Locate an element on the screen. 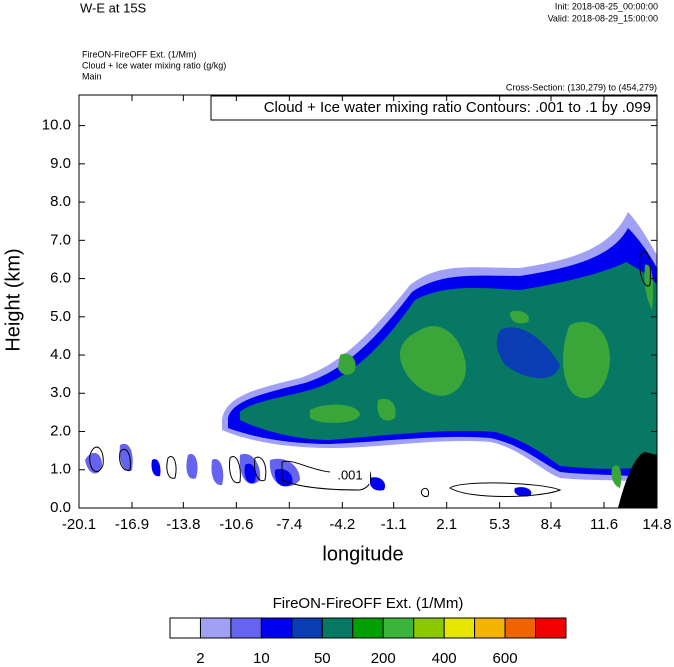 Image resolution: width=674 pixels, height=667 pixels. contour-label-box is located at coordinates (350, 475).